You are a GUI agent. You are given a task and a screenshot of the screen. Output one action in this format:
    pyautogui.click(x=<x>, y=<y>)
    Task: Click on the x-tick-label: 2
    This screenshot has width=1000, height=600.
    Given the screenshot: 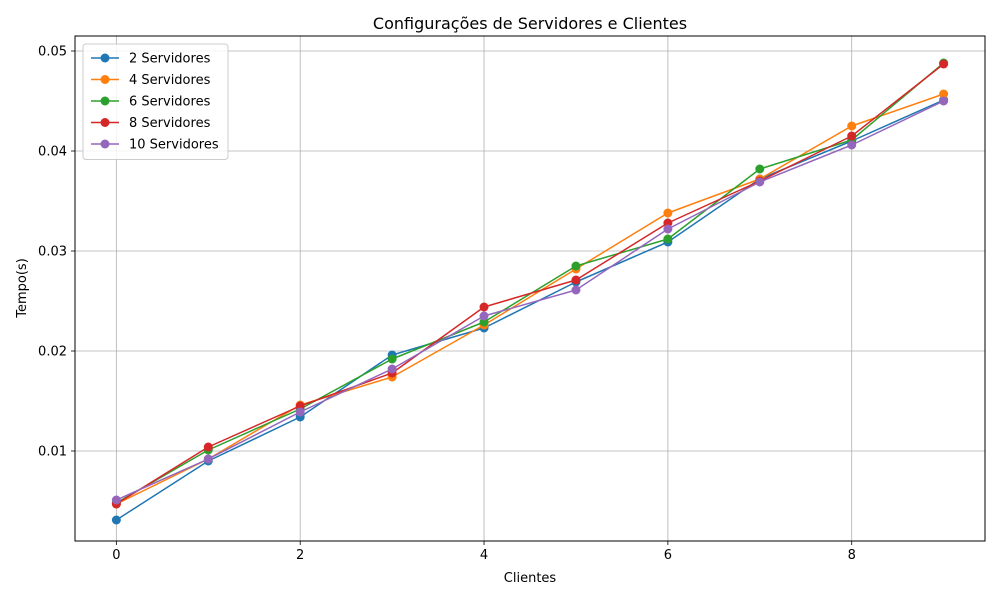 What is the action you would take?
    pyautogui.click(x=300, y=555)
    